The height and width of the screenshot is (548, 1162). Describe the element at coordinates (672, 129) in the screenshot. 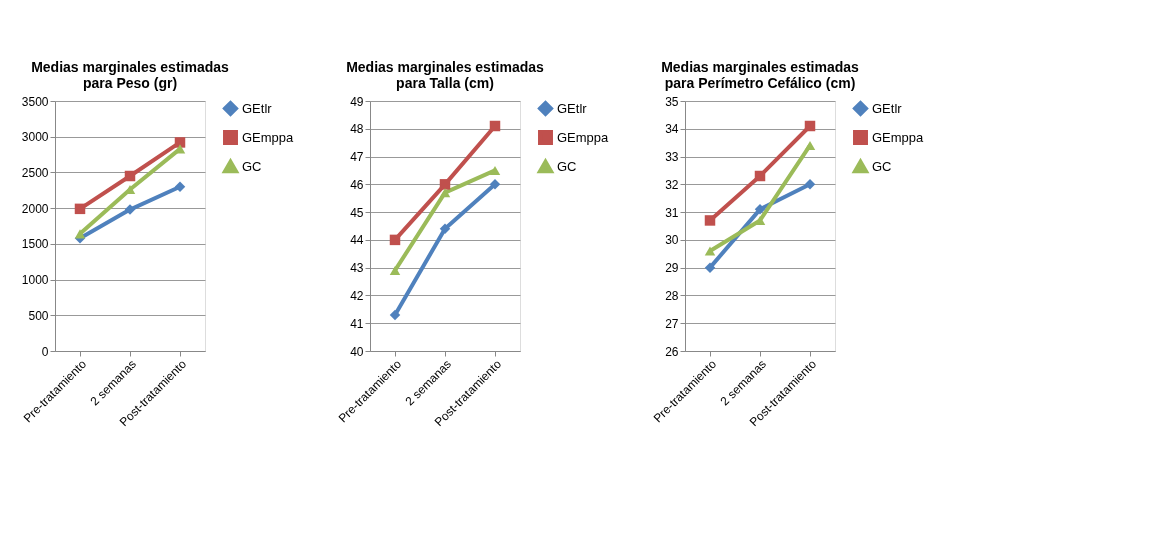

I see `y-tick-label: 34` at that location.